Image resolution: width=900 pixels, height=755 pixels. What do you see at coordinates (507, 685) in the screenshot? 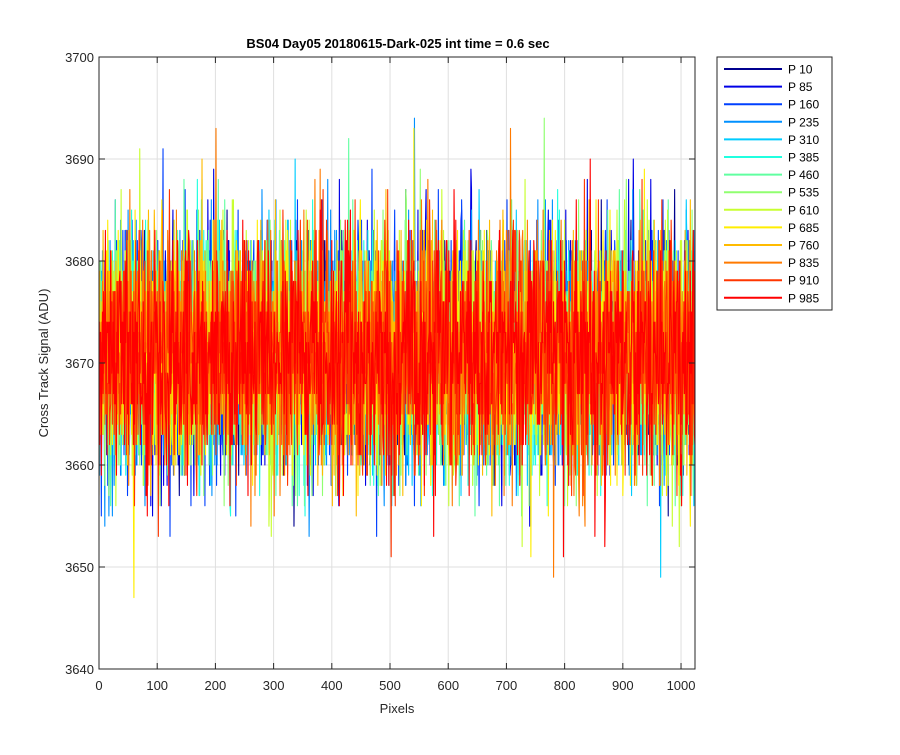
I see `x-tick-label: 700` at bounding box center [507, 685].